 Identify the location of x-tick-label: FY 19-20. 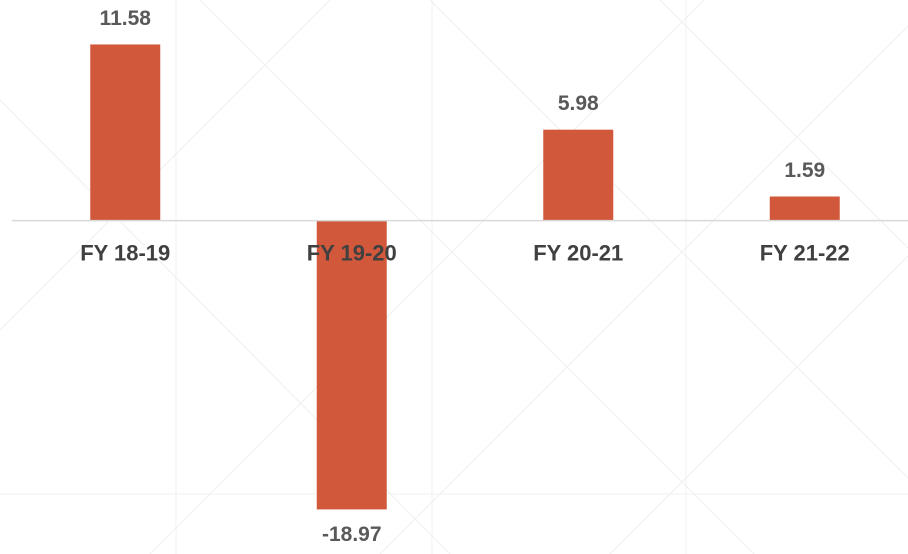
(352, 252).